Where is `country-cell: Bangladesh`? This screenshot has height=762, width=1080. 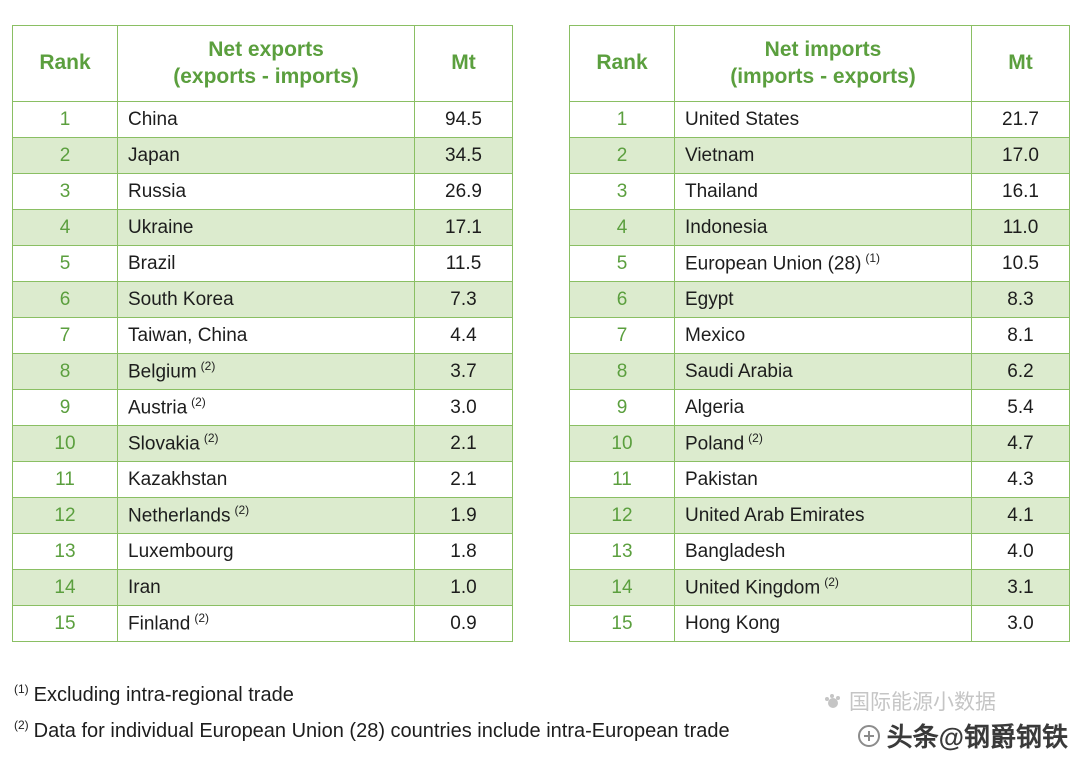
country-cell: Bangladesh is located at coordinates (823, 551).